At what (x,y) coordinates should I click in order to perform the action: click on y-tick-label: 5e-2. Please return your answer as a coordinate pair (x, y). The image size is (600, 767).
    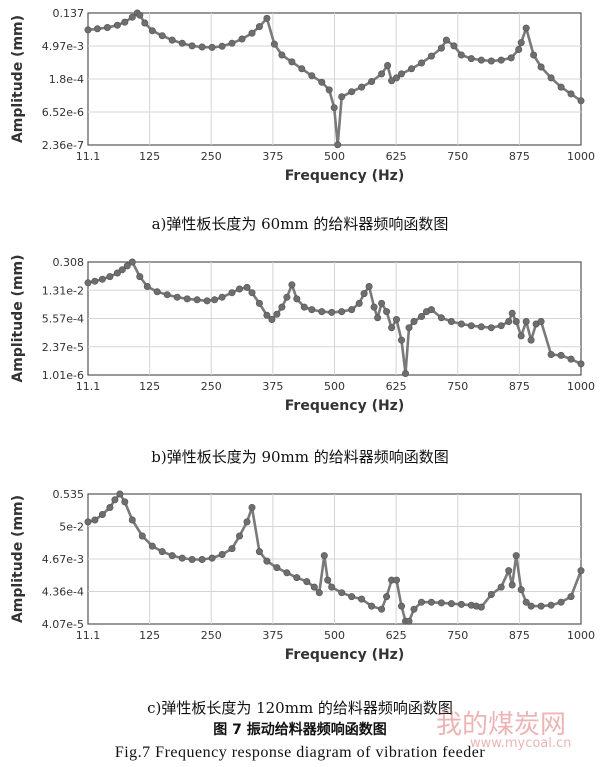
    Looking at the image, I should click on (71, 527).